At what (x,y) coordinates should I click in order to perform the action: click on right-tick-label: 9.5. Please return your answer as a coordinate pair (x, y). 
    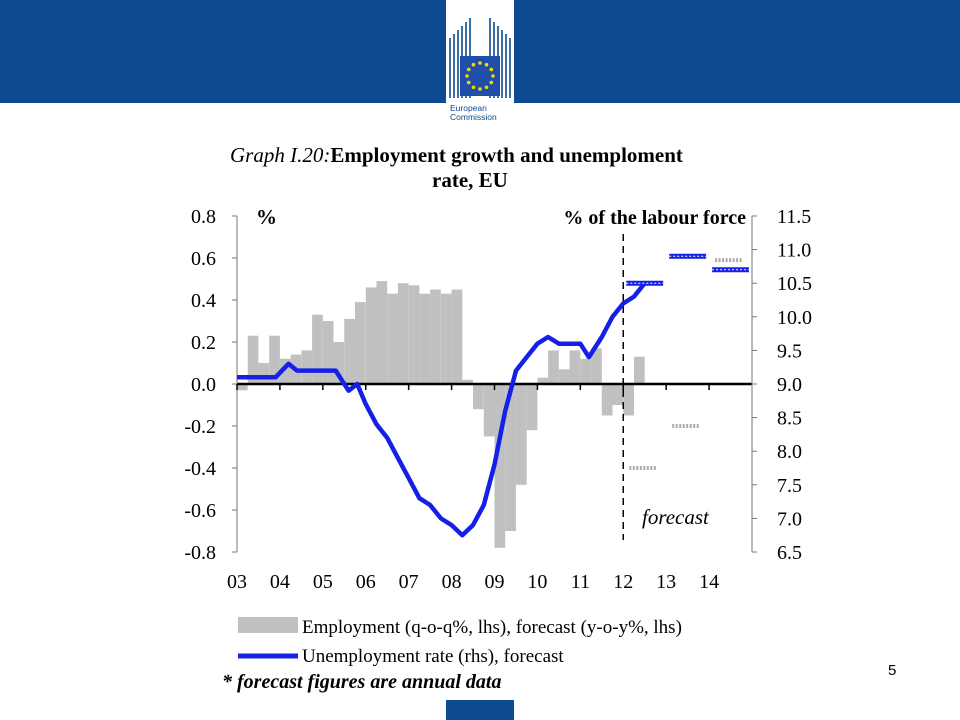
    Looking at the image, I should click on (789, 351).